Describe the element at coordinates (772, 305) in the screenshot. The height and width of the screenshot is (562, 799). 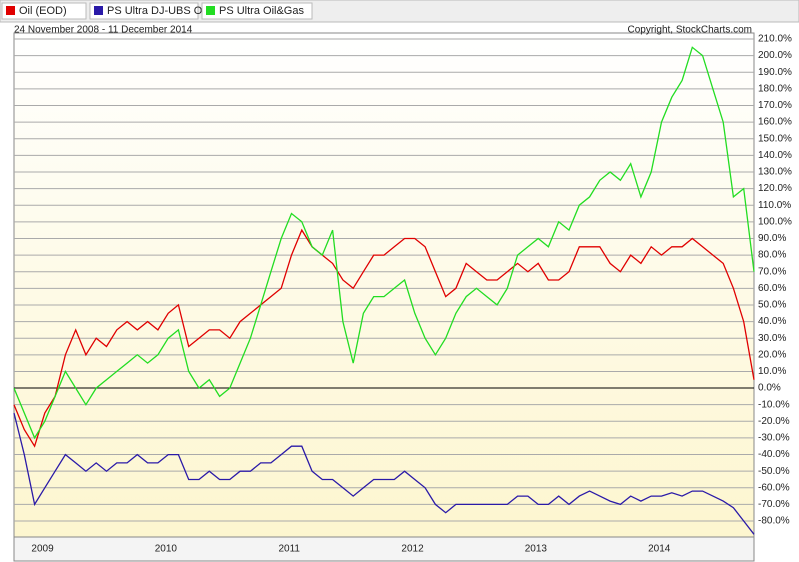
I see `y-tick-label: 50.0%` at that location.